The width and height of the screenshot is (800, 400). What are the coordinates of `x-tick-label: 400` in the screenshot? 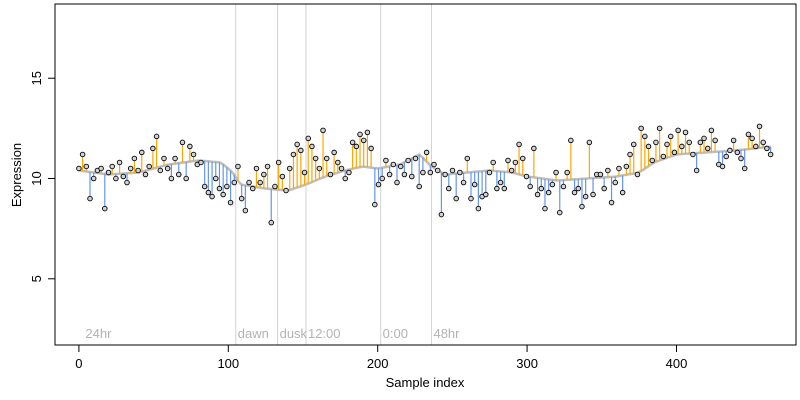 It's located at (677, 363).